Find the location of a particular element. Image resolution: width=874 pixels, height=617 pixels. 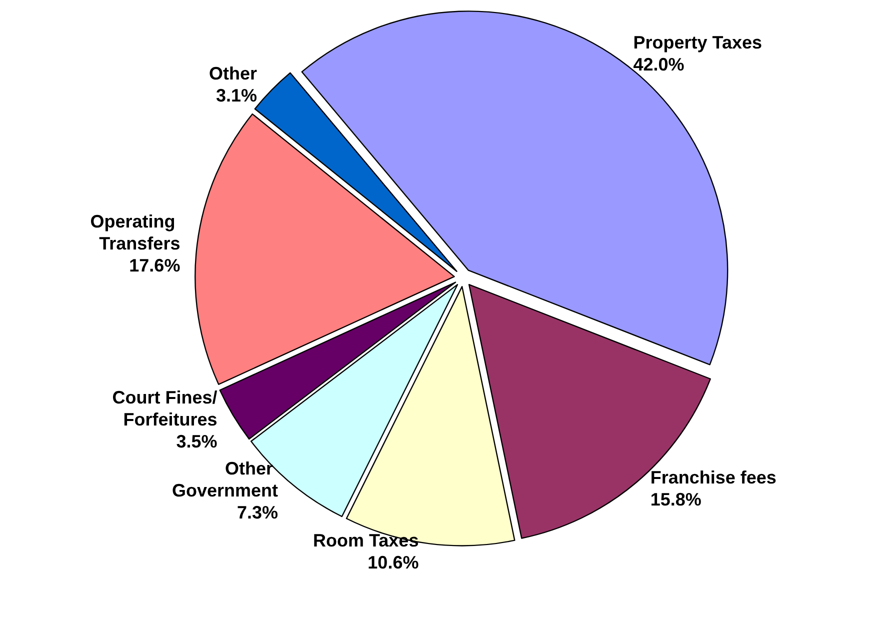

data-label: 15.8% is located at coordinates (676, 500).